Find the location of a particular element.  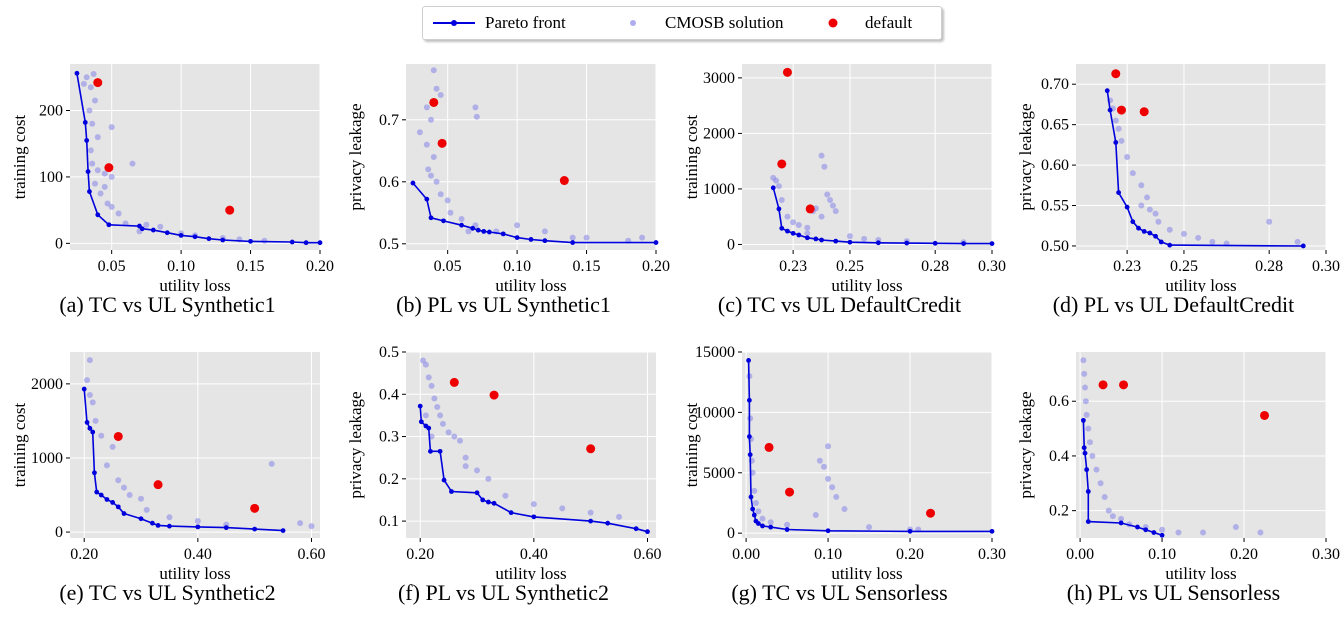

x-tick-label: 0.23 is located at coordinates (1127, 266).